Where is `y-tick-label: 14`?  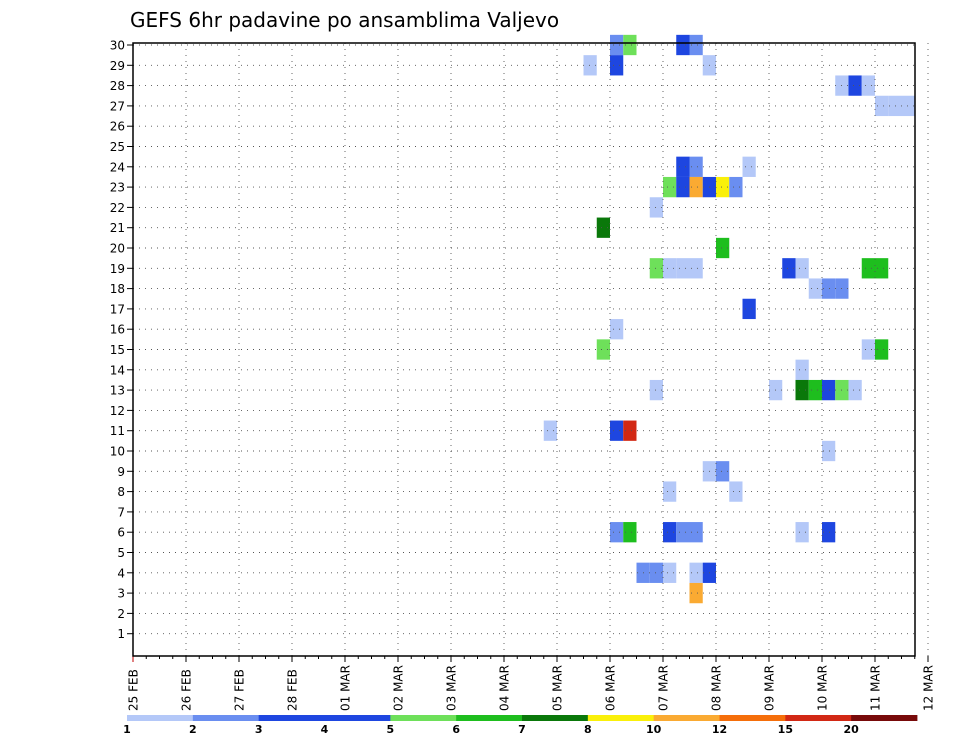 y-tick-label: 14 is located at coordinates (117, 370).